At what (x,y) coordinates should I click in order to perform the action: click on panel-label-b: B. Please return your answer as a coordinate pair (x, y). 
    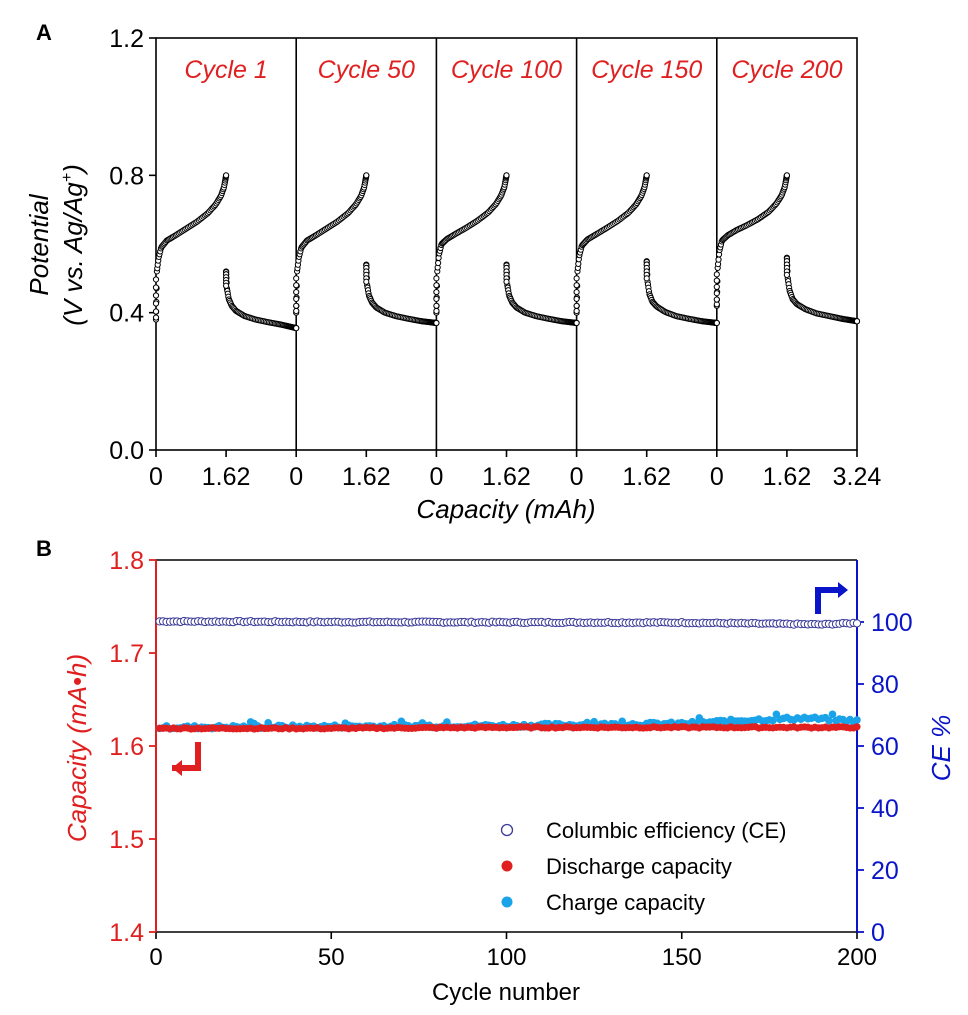
    Looking at the image, I should click on (44, 548).